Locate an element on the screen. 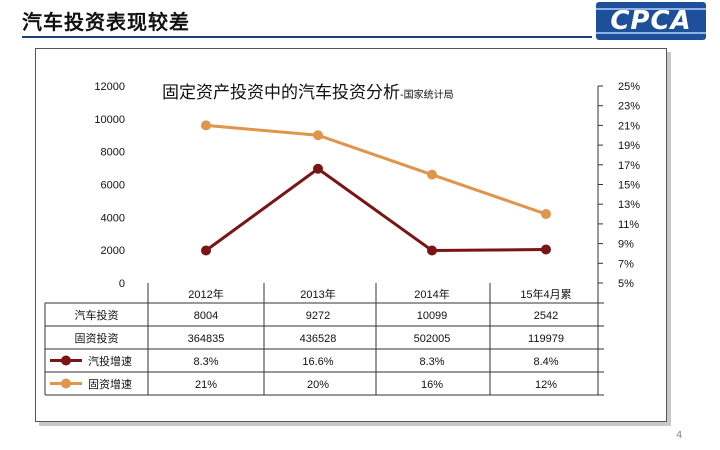 This screenshot has width=720, height=450. table-cell-value: 364835 is located at coordinates (206, 339).